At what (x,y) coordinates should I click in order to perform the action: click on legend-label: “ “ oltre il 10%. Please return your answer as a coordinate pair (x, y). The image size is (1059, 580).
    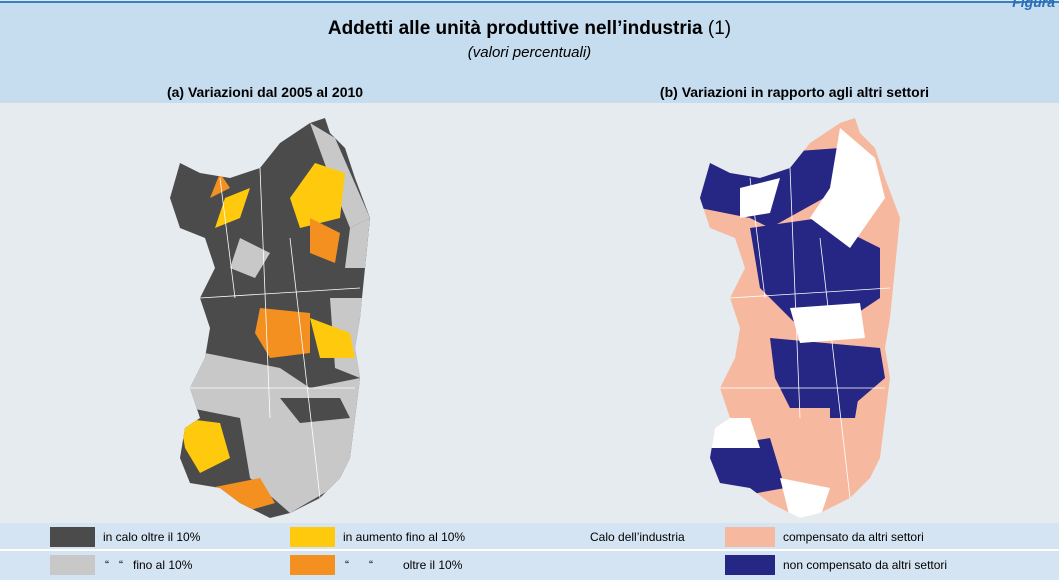
    Looking at the image, I should click on (404, 565).